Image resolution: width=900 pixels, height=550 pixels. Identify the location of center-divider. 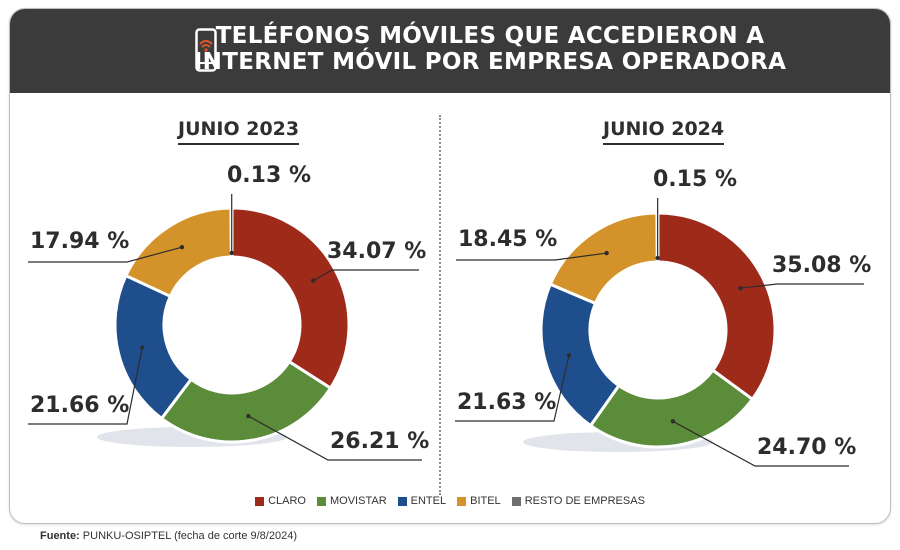
(440, 305).